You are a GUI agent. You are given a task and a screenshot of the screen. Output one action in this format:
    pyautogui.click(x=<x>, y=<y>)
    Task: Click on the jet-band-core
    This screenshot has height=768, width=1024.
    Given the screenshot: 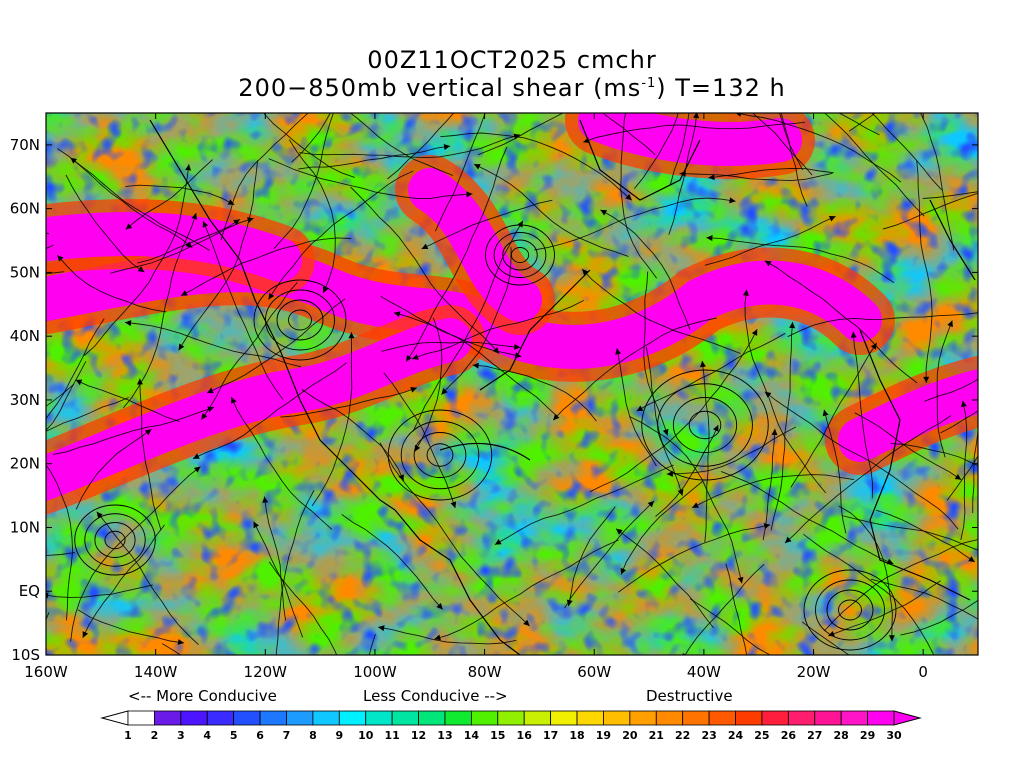 What is the action you would take?
    pyautogui.click(x=908, y=415)
    